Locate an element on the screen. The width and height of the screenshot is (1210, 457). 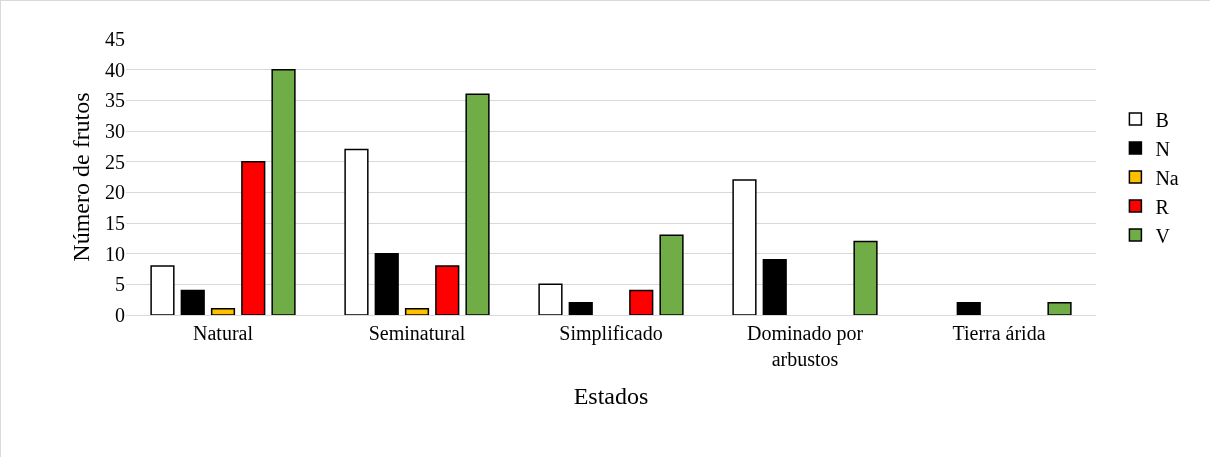
x-axis-title: Estados is located at coordinates (611, 396).